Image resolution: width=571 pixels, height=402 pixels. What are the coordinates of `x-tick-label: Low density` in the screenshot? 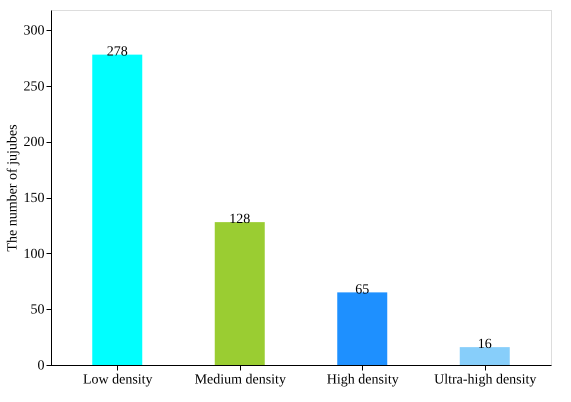 It's located at (117, 380).